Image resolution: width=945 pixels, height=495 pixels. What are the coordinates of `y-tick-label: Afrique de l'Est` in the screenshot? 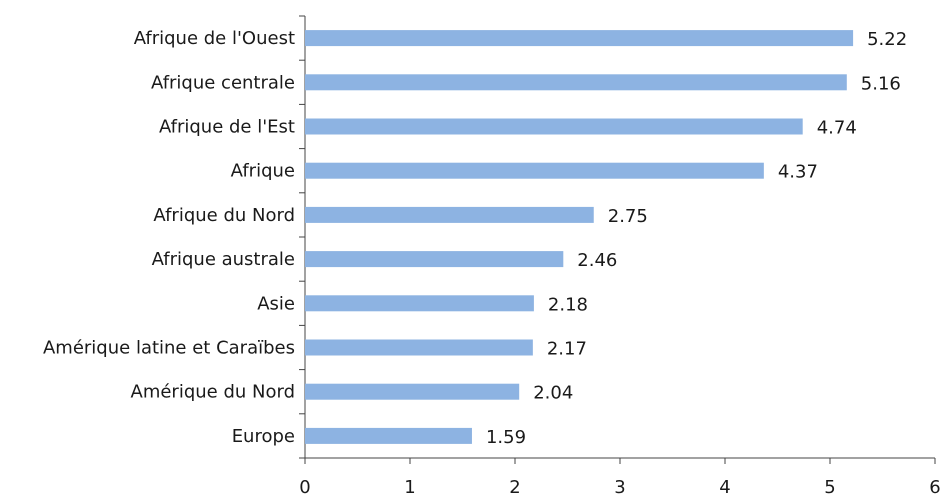 It's located at (227, 127).